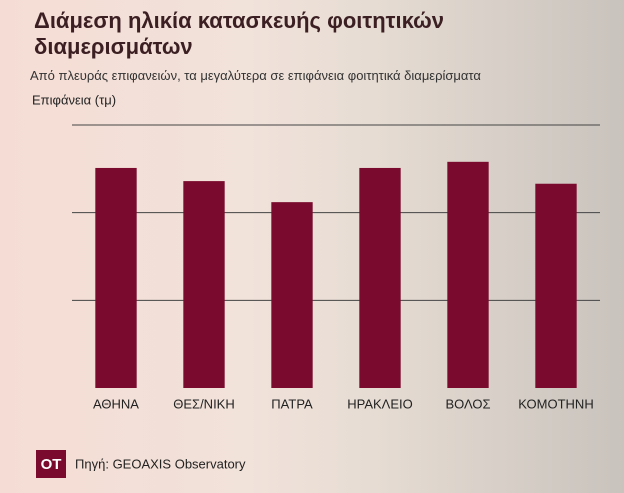 Image resolution: width=624 pixels, height=493 pixels. What do you see at coordinates (555, 403) in the screenshot?
I see `x-tick-label: ΚΟΜΟΤΗΝΗ` at bounding box center [555, 403].